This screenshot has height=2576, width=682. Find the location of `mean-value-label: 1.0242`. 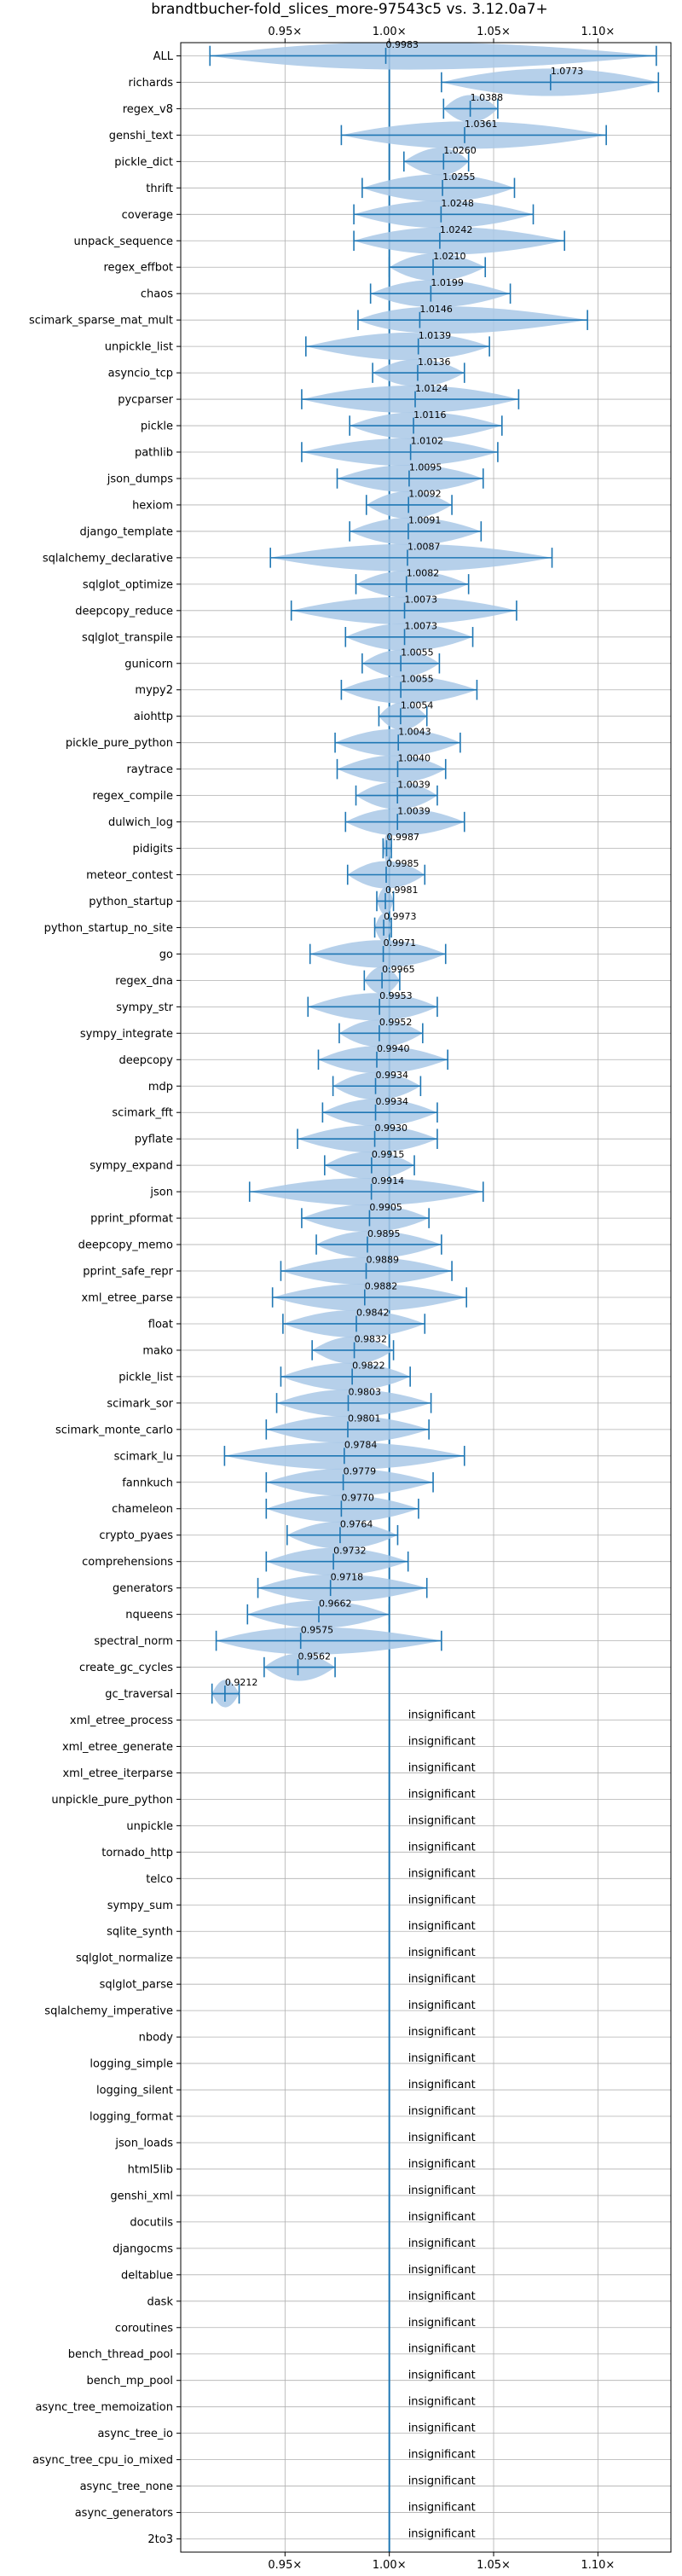

mean-value-label: 1.0242 is located at coordinates (457, 229).